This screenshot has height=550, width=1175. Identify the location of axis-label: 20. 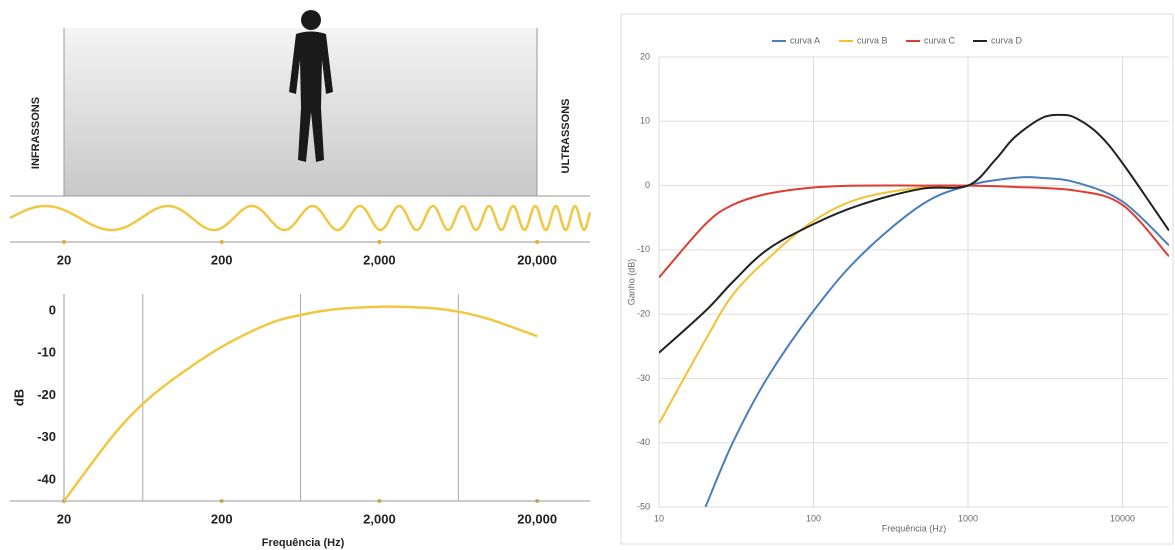
(64, 259).